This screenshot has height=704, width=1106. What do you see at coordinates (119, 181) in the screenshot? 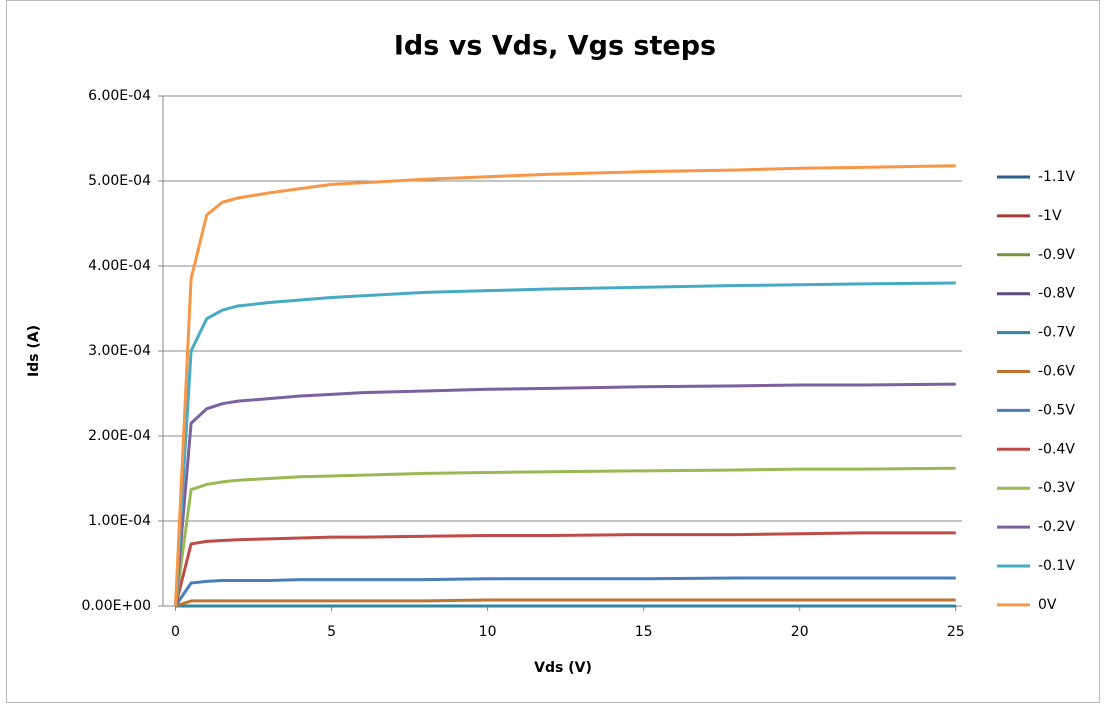
I see `y-tick-label: 5.00E-04` at bounding box center [119, 181].